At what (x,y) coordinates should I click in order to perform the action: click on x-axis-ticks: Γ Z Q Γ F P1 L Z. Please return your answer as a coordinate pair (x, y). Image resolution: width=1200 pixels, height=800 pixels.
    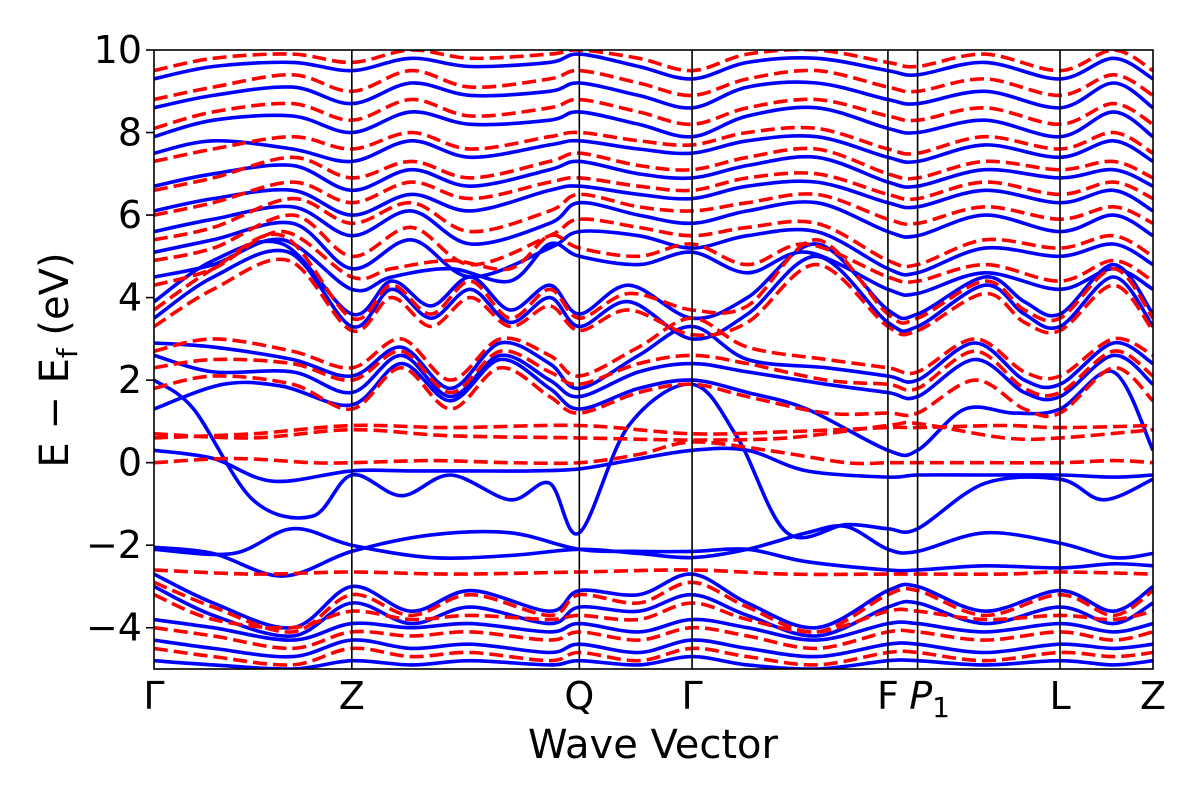
    Looking at the image, I should click on (654, 699).